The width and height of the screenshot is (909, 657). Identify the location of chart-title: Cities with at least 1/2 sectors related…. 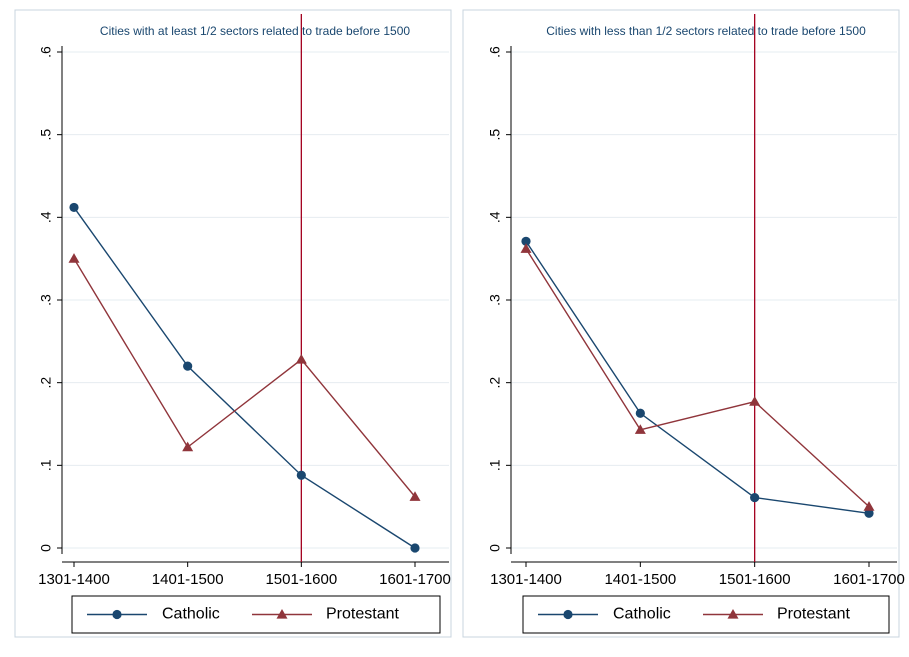
(255, 31).